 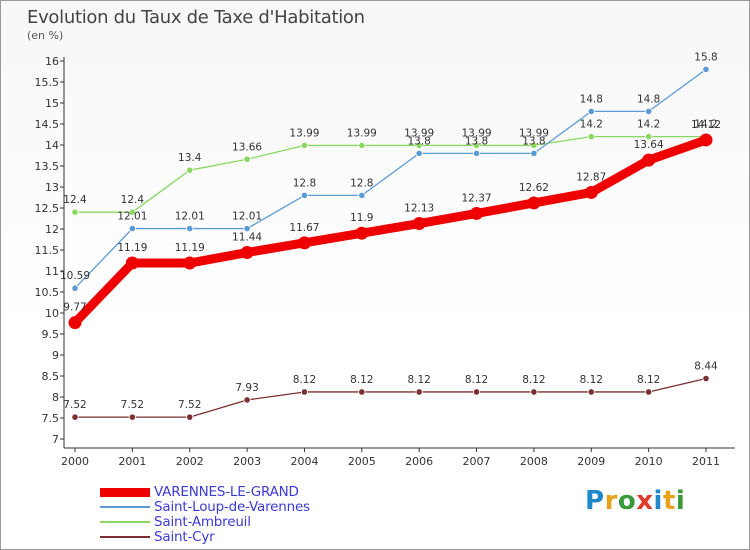 What do you see at coordinates (648, 99) in the screenshot?
I see `data-label: 14.8` at bounding box center [648, 99].